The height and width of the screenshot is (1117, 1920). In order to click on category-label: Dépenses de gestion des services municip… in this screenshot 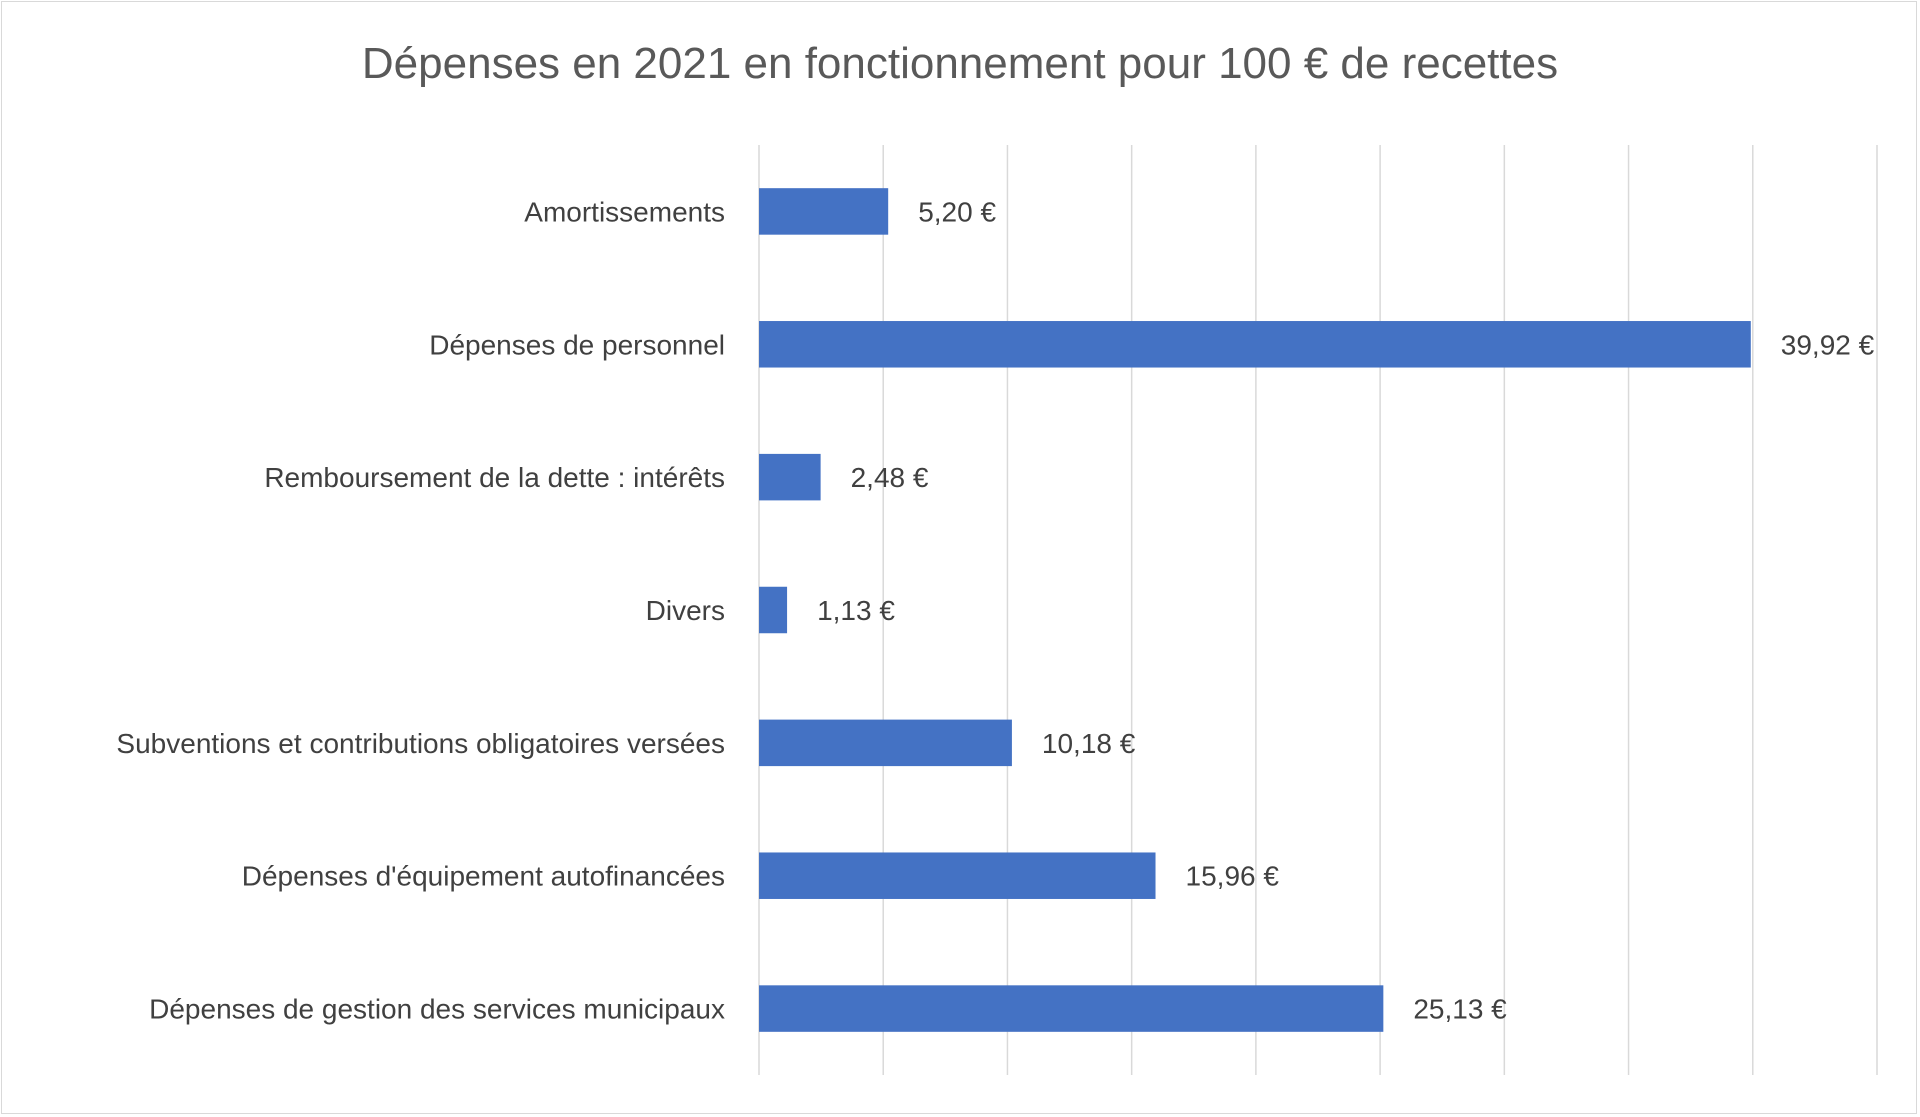, I will do `click(437, 1009)`.